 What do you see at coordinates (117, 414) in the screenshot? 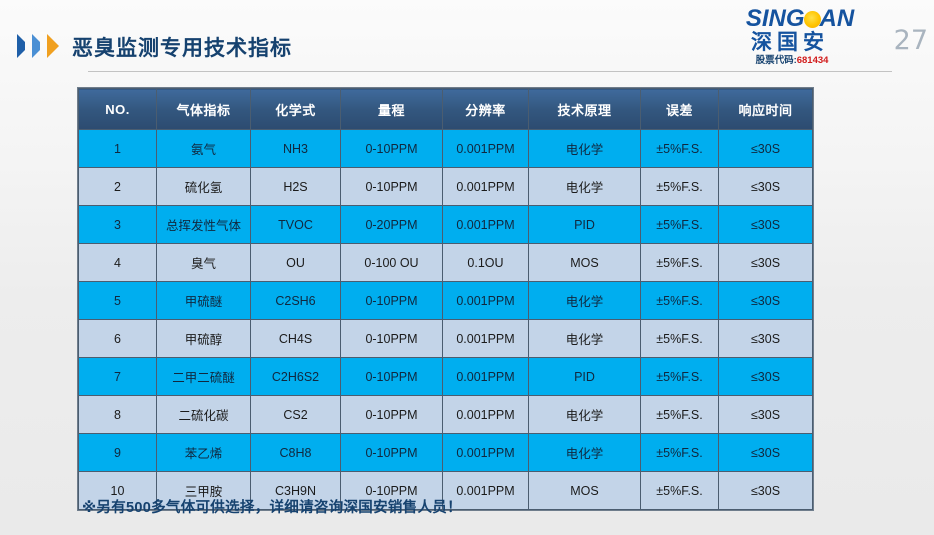
I see `cell-no: 8` at bounding box center [117, 414].